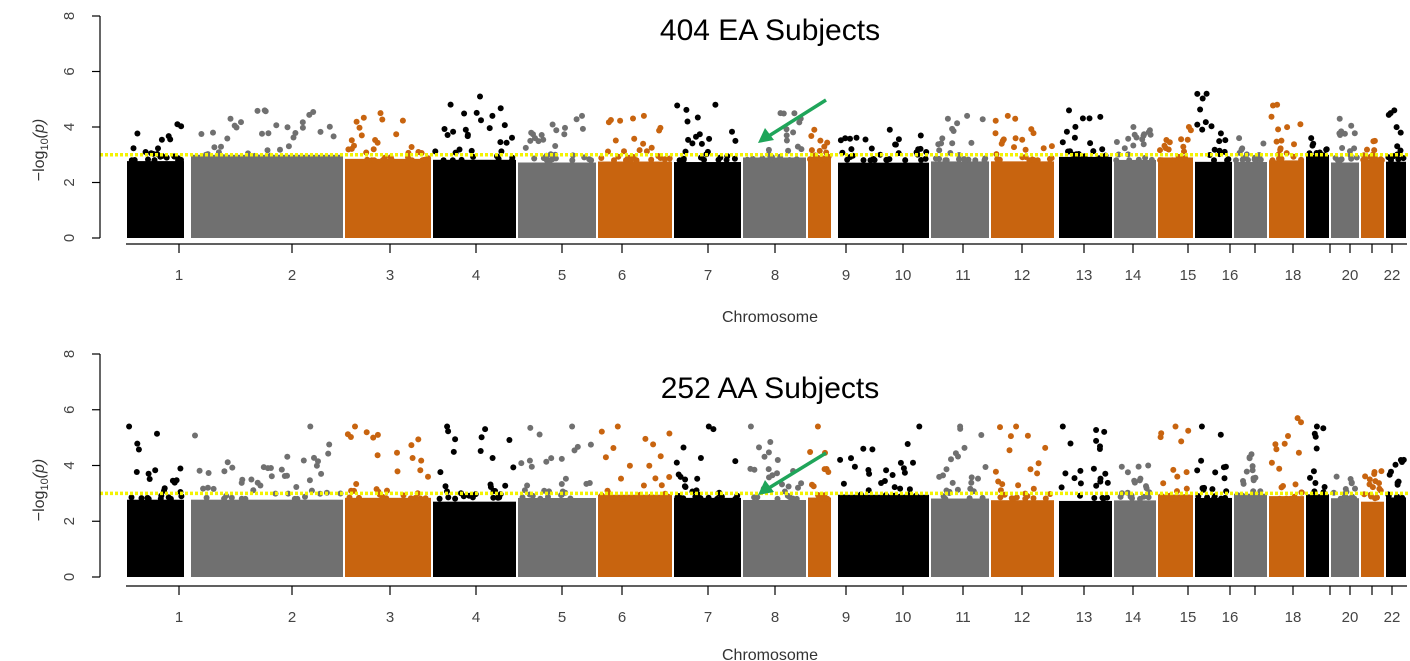 Image resolution: width=1410 pixels, height=661 pixels. What do you see at coordinates (766, 605) in the screenshot?
I see `x-axis: 1 2 3 4 5 6 7 8 9 10 11 12 13 14 15 16 18 20 22` at bounding box center [766, 605].